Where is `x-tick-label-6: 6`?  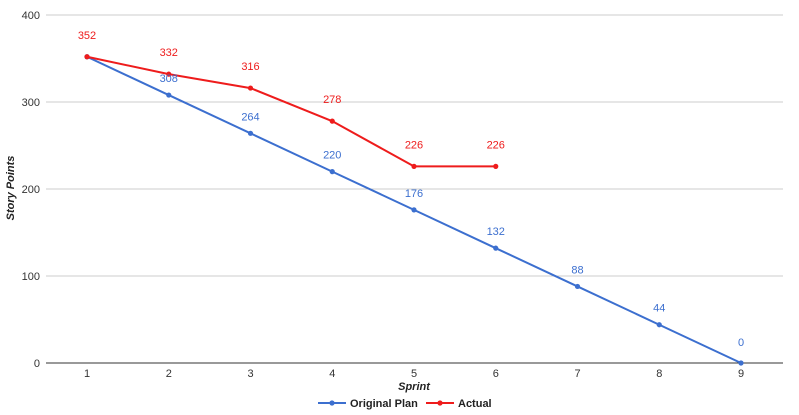 x-tick-label-6: 6 is located at coordinates (496, 374).